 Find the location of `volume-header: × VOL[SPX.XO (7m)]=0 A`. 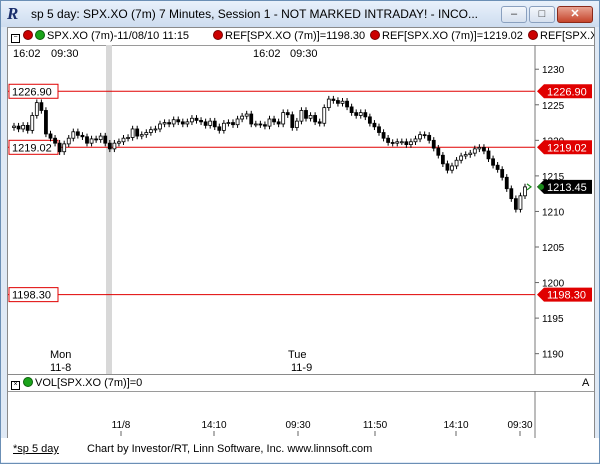

volume-header: × VOL[SPX.XO (7m)]=0 A is located at coordinates (301, 383).